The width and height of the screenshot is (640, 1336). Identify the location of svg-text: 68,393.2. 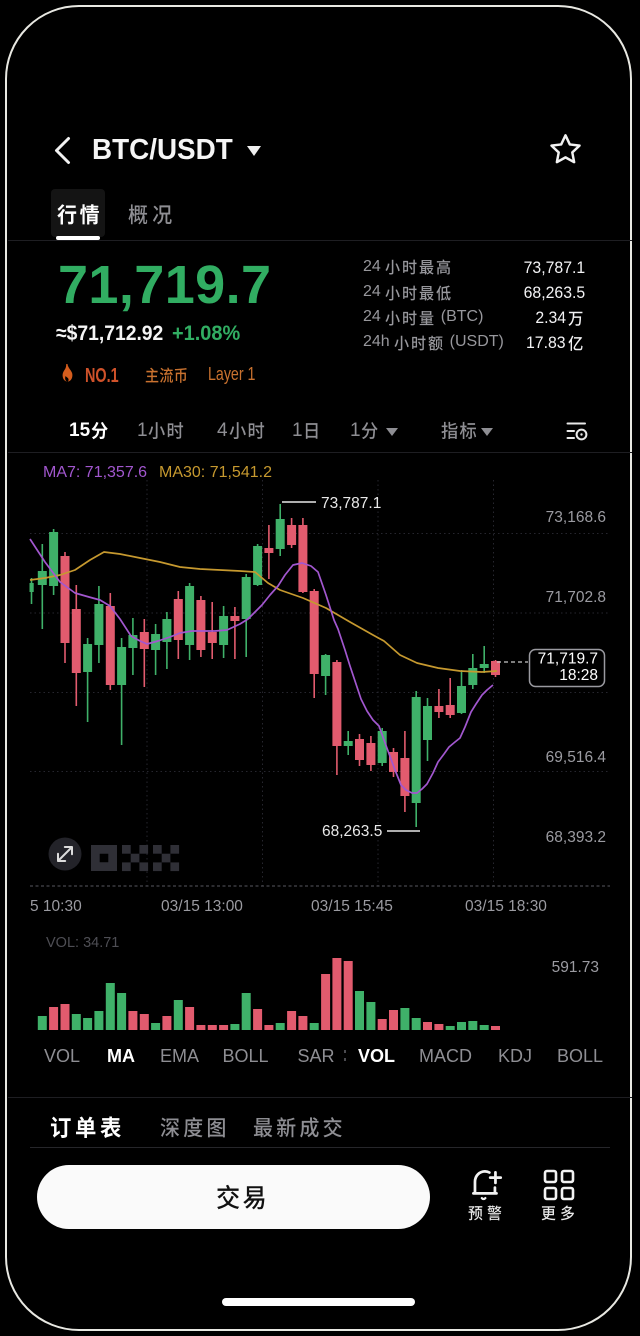
(576, 837).